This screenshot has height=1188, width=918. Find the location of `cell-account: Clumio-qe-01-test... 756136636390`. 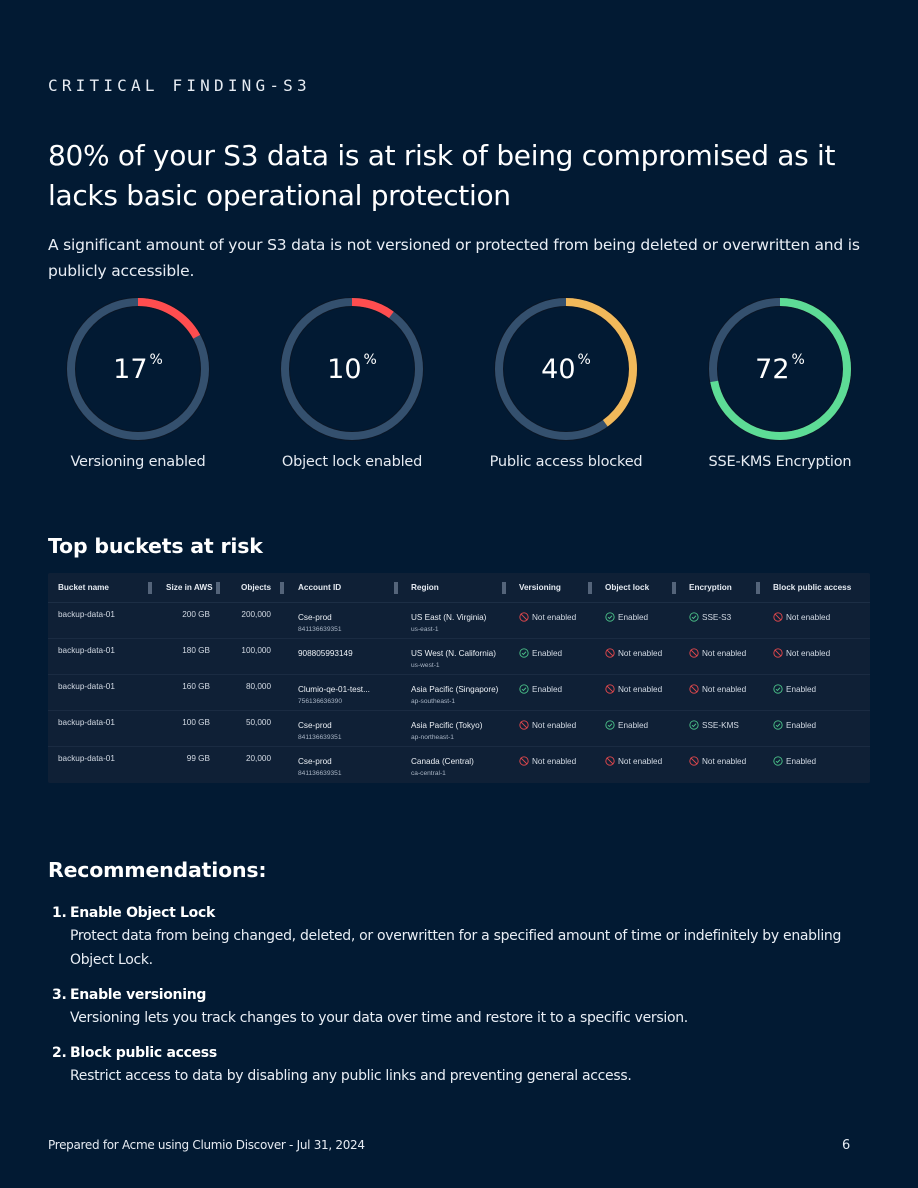

cell-account: Clumio-qe-01-test... 756136636390 is located at coordinates (334, 695).